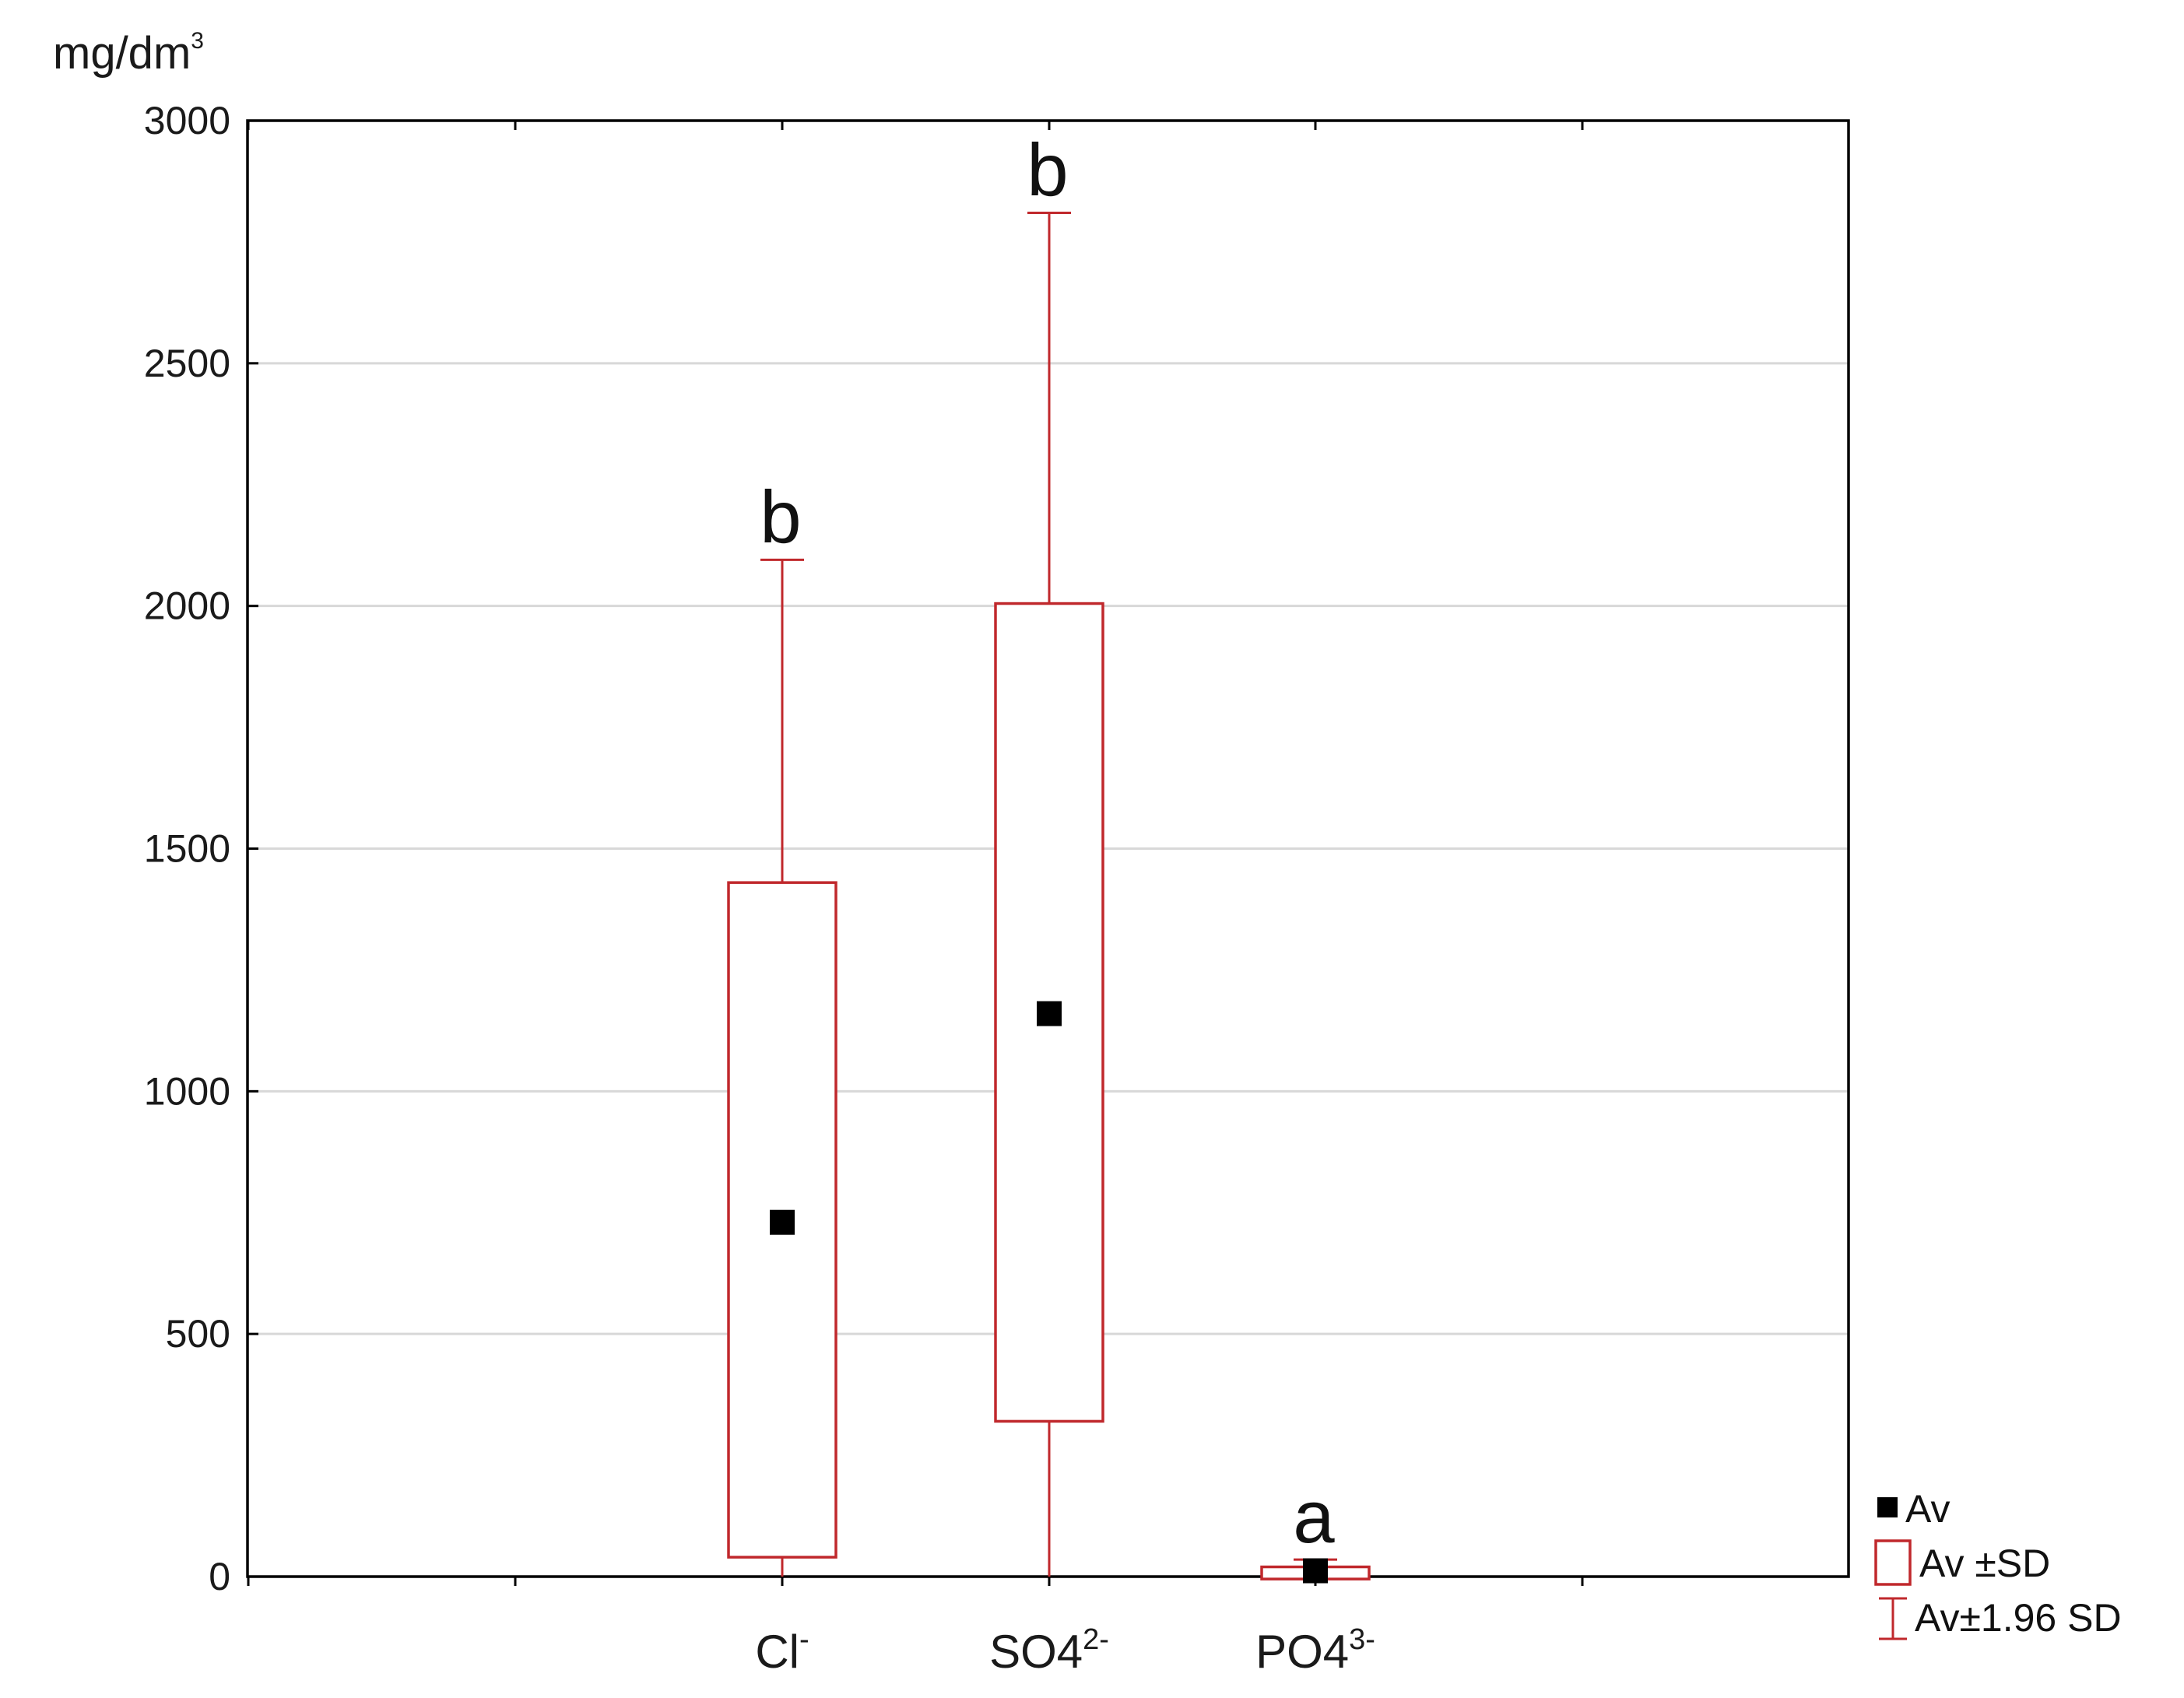 The height and width of the screenshot is (1698, 2184). Describe the element at coordinates (187, 606) in the screenshot. I see `y-tick-label: 2000` at that location.